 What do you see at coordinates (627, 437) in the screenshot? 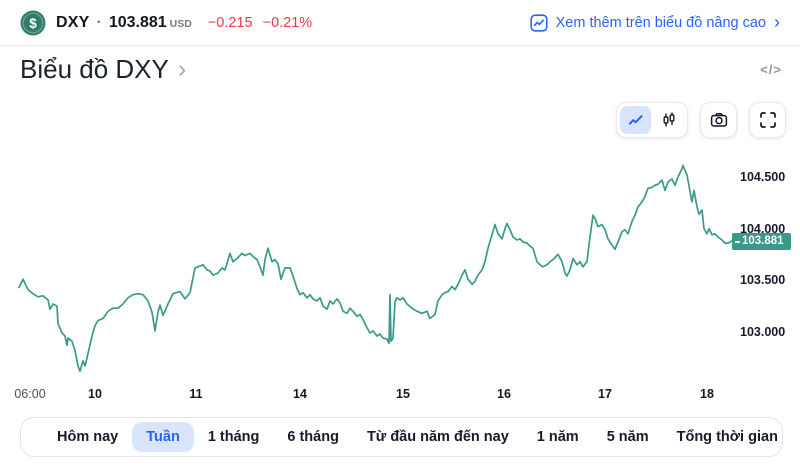
I see `range-tab-7: 5 năm` at bounding box center [627, 437].